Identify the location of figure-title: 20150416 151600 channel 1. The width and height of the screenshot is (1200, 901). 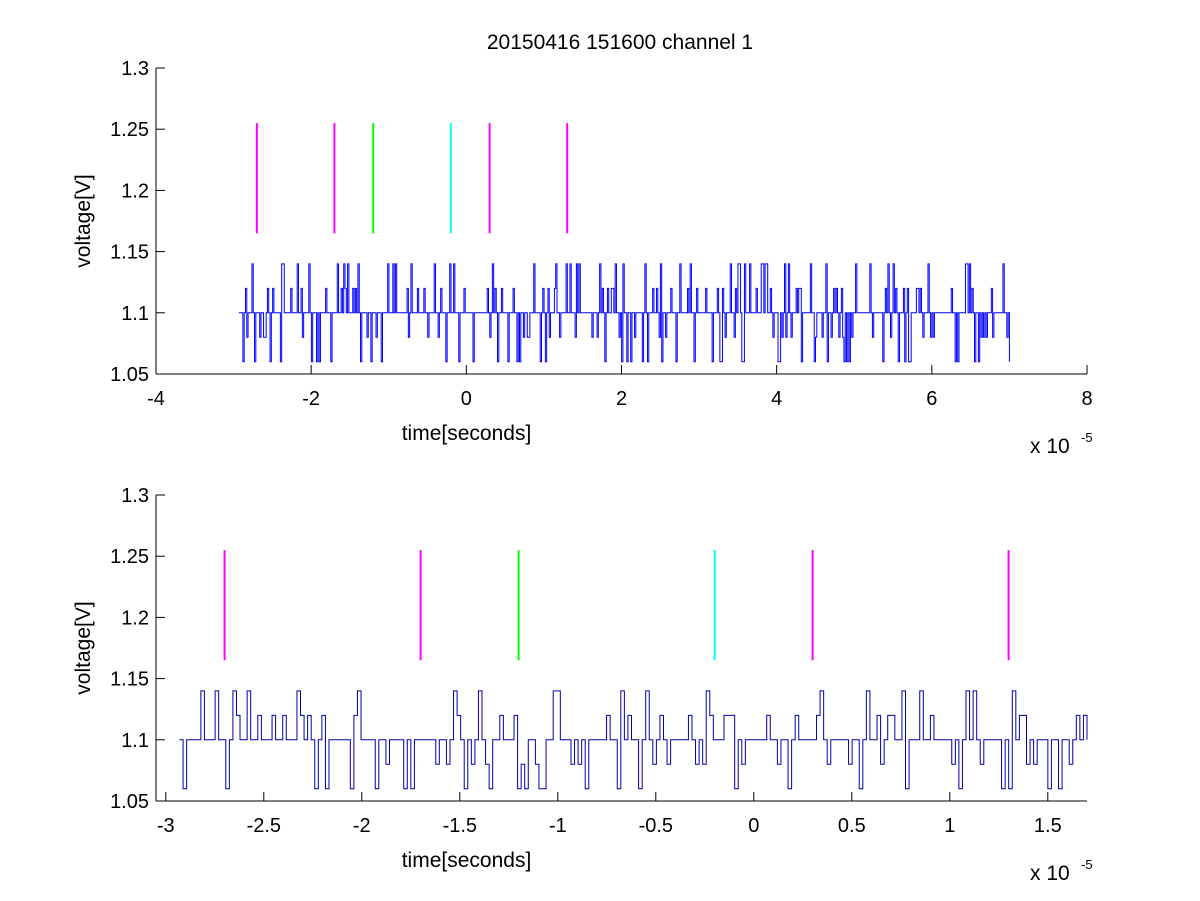
(620, 42).